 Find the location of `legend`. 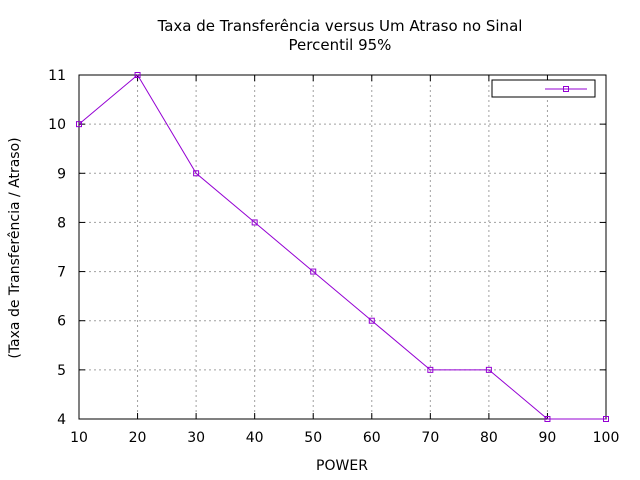

legend is located at coordinates (543, 88).